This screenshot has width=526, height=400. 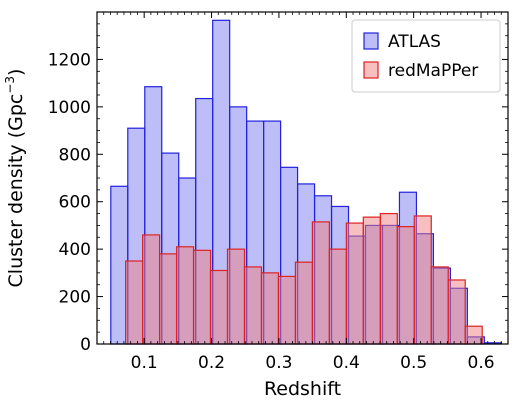 I want to click on x-tick-label: 0.2, so click(x=211, y=363).